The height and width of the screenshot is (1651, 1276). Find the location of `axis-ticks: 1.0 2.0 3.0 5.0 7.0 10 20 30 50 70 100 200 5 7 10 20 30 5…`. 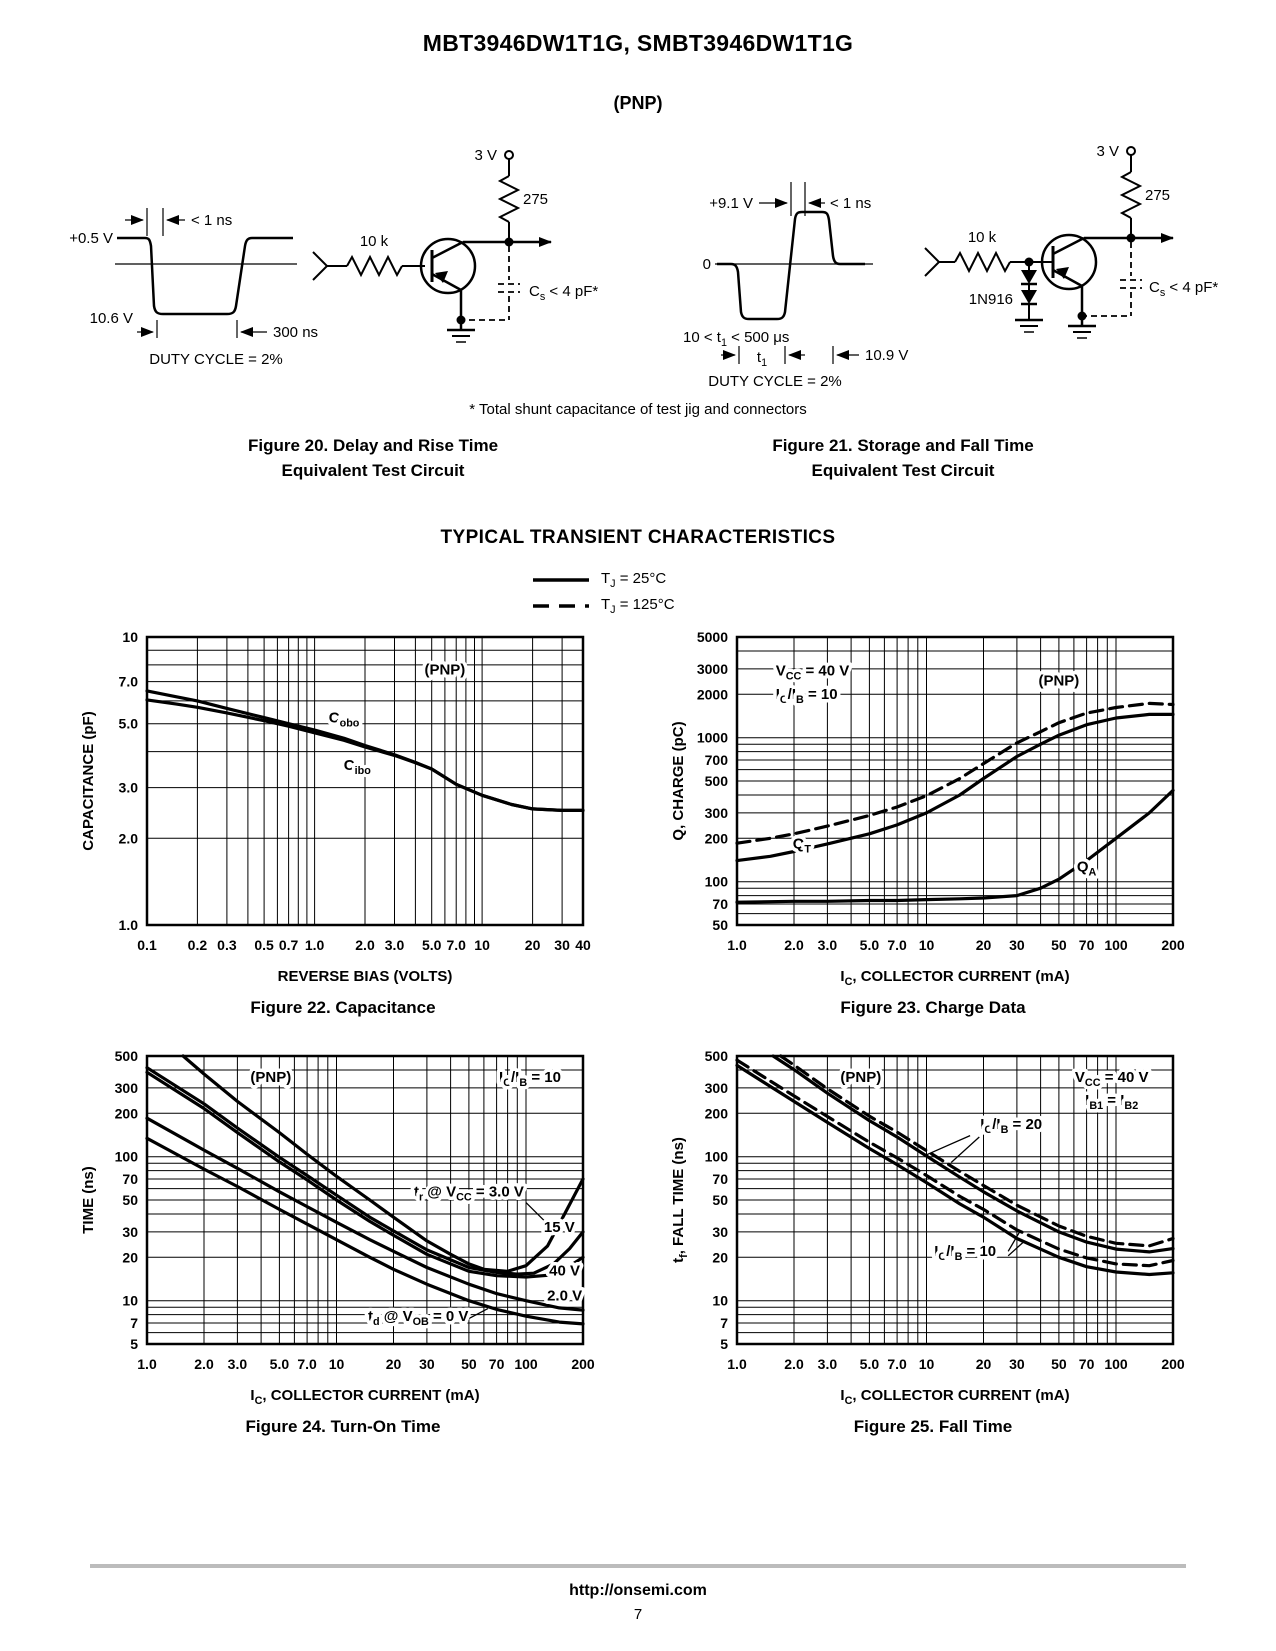

axis-ticks: 1.0 2.0 3.0 5.0 7.0 10 20 30 50 70 100 200 5 7 10 20 30 5… is located at coordinates (355, 1210).